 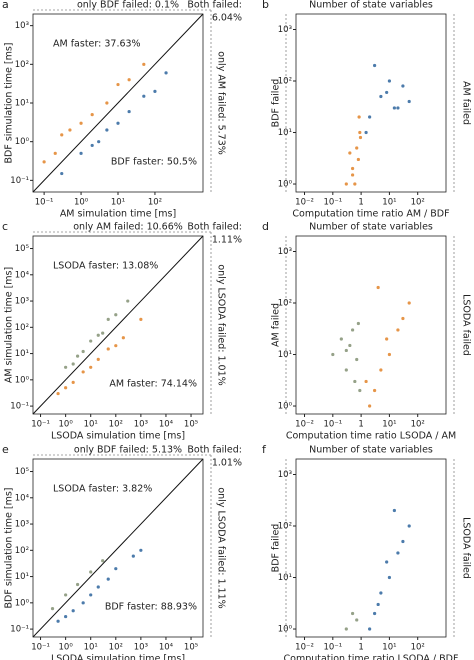 What do you see at coordinates (221, 547) in the screenshot?
I see `annotation: only LSODA failed: 1.11%` at bounding box center [221, 547].